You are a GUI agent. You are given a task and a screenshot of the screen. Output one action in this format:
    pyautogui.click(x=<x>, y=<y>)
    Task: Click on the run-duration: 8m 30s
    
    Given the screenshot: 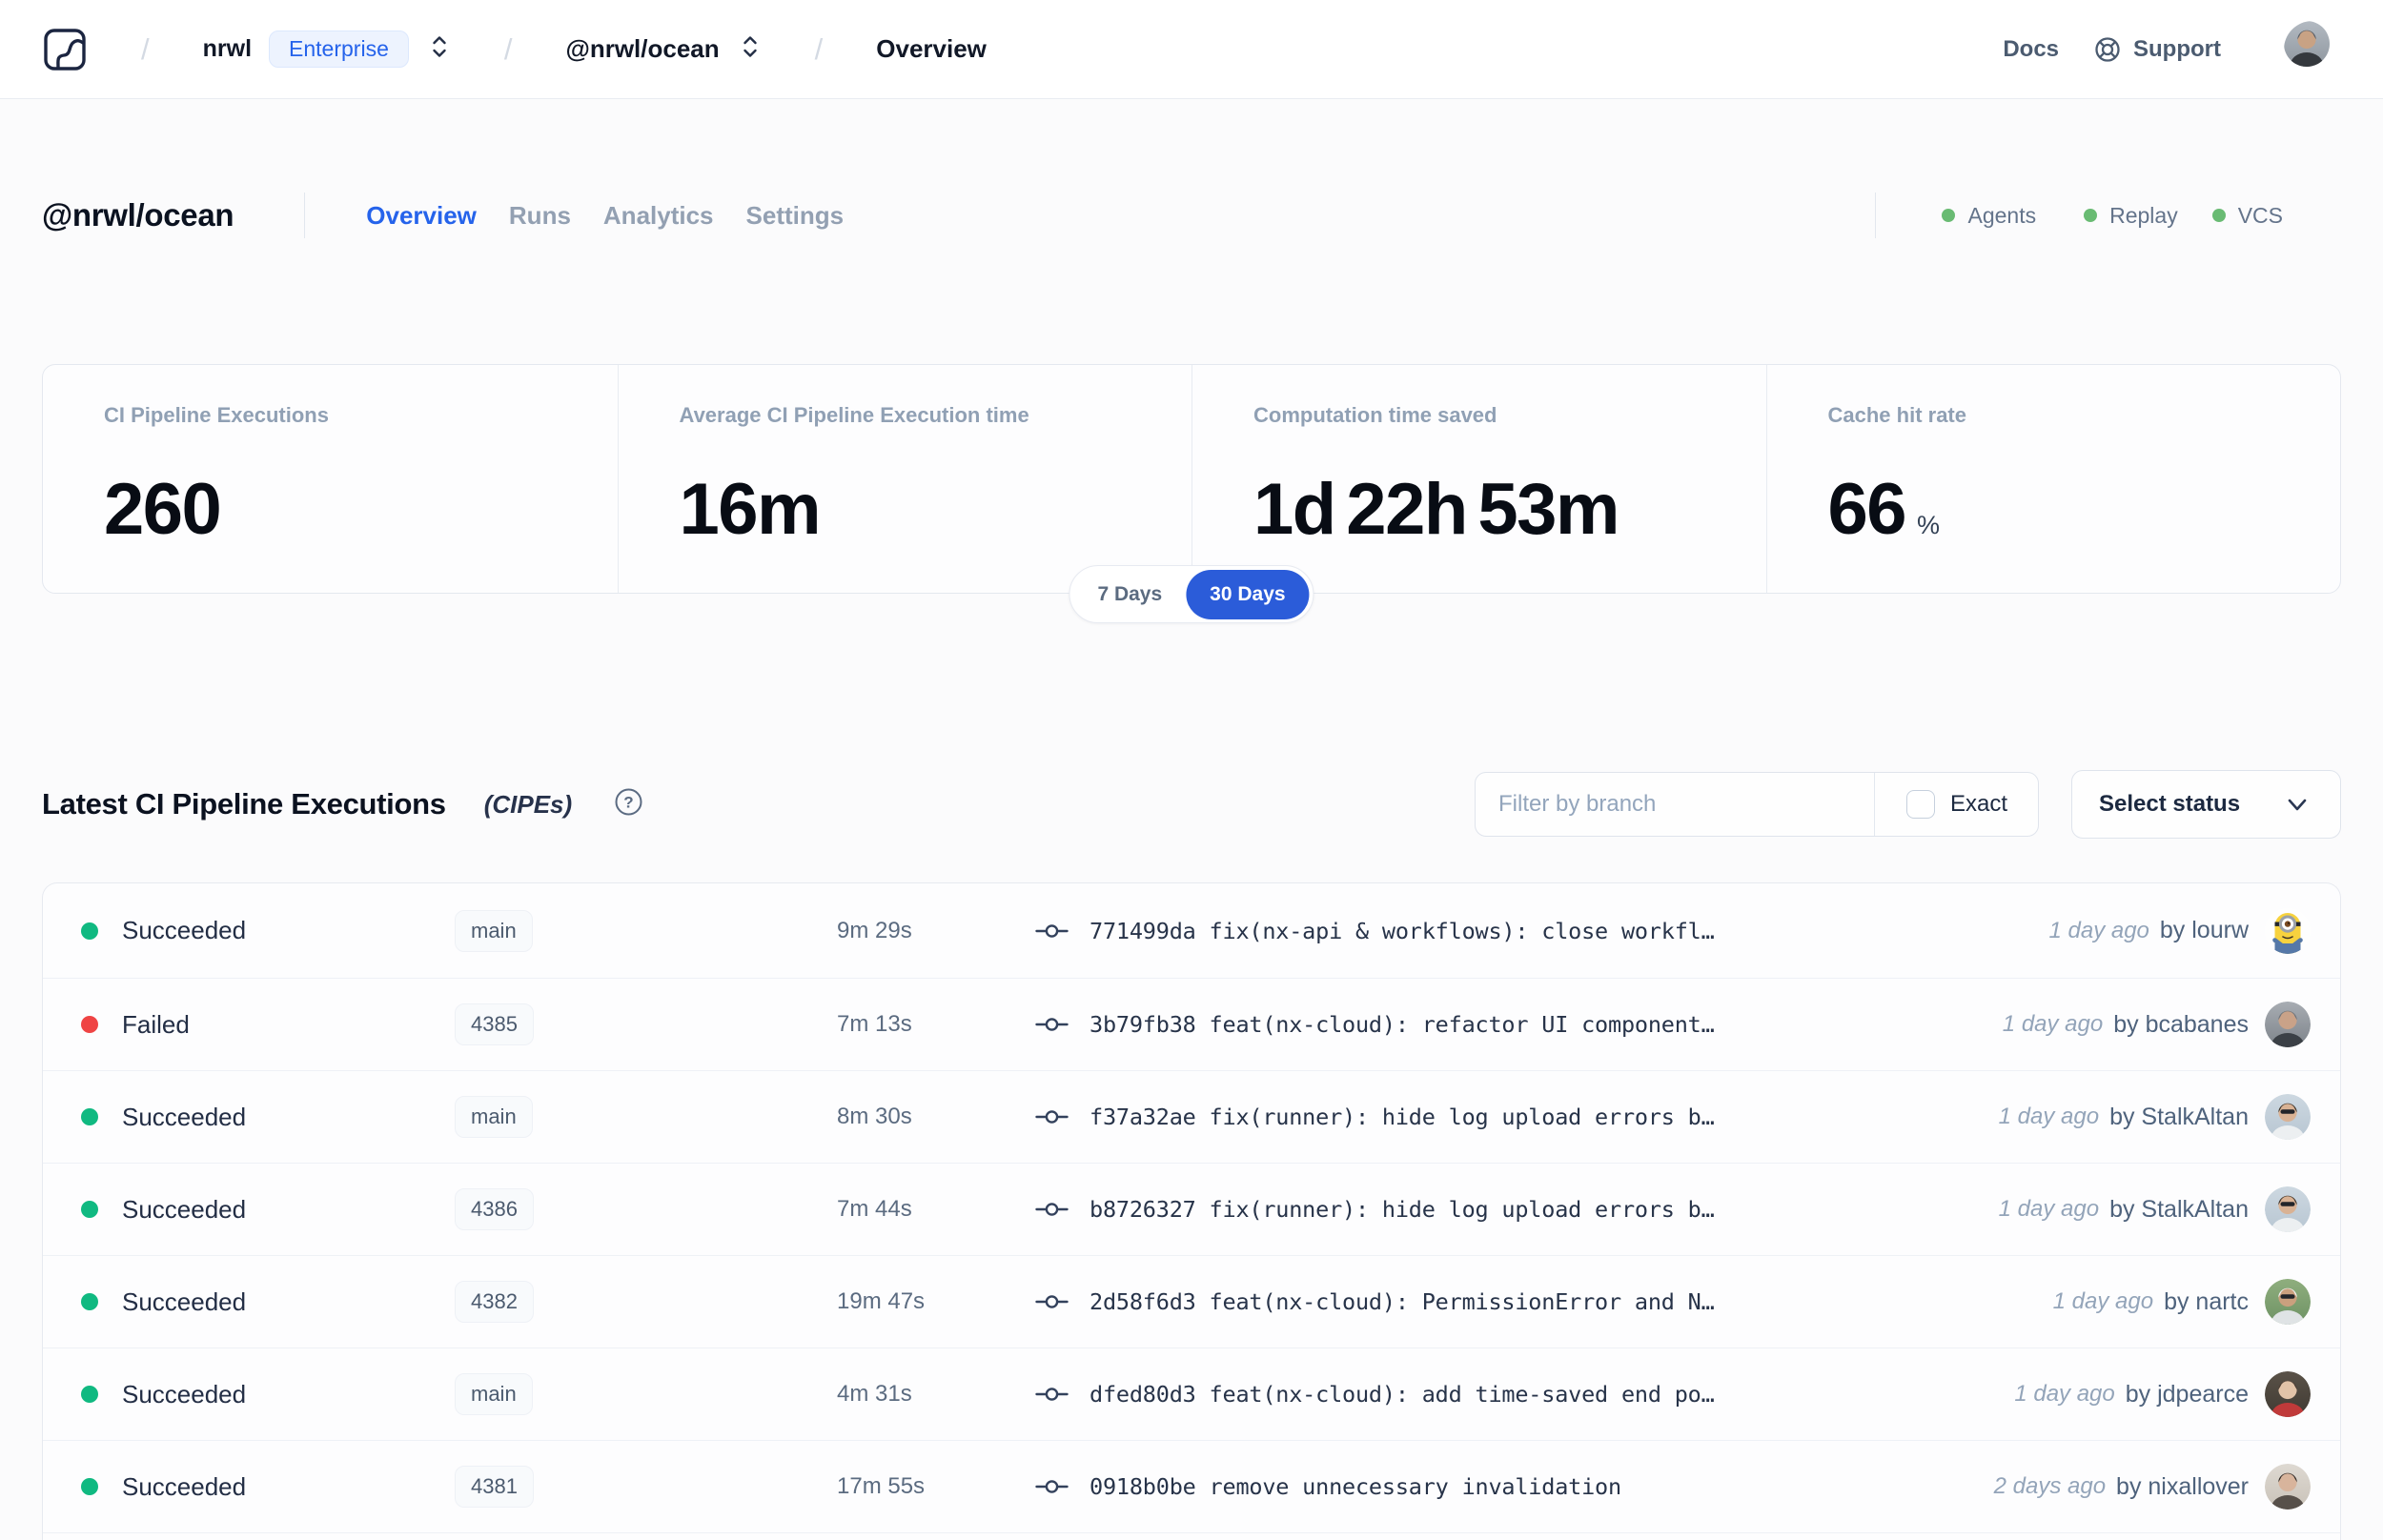 What is the action you would take?
    pyautogui.click(x=875, y=1116)
    